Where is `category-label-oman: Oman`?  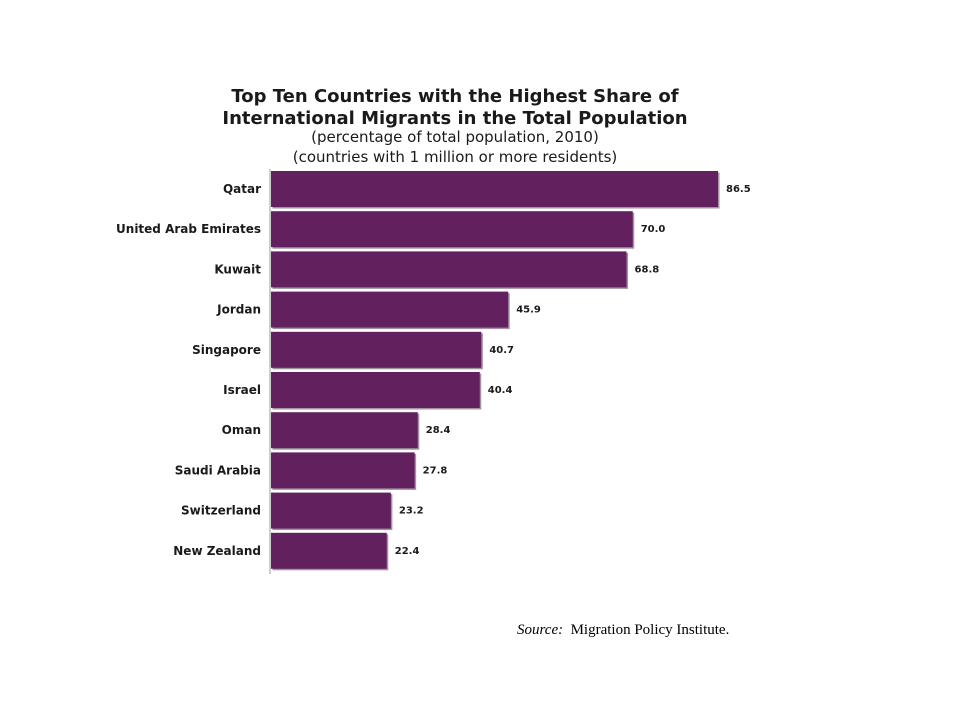 category-label-oman: Oman is located at coordinates (241, 430).